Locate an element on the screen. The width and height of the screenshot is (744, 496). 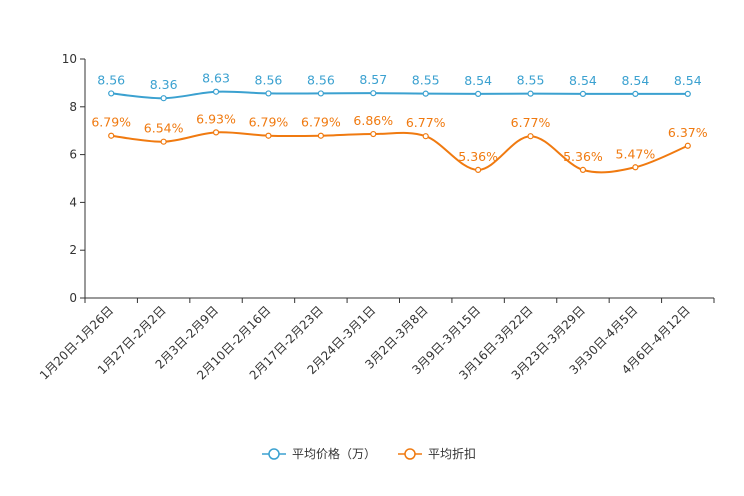
data-label: 6.37% is located at coordinates (688, 132).